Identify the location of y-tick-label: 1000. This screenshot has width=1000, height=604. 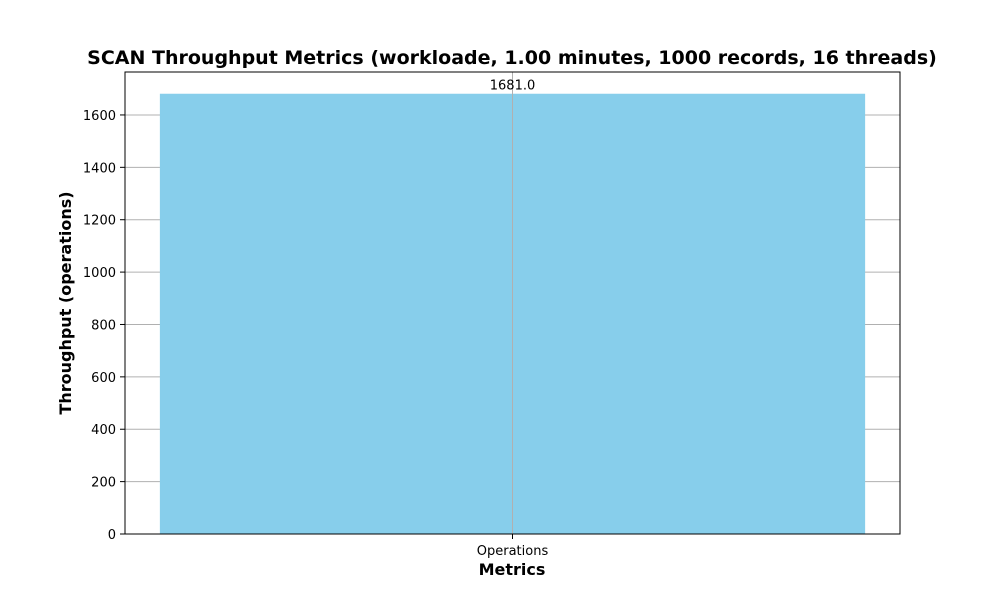
(99, 273).